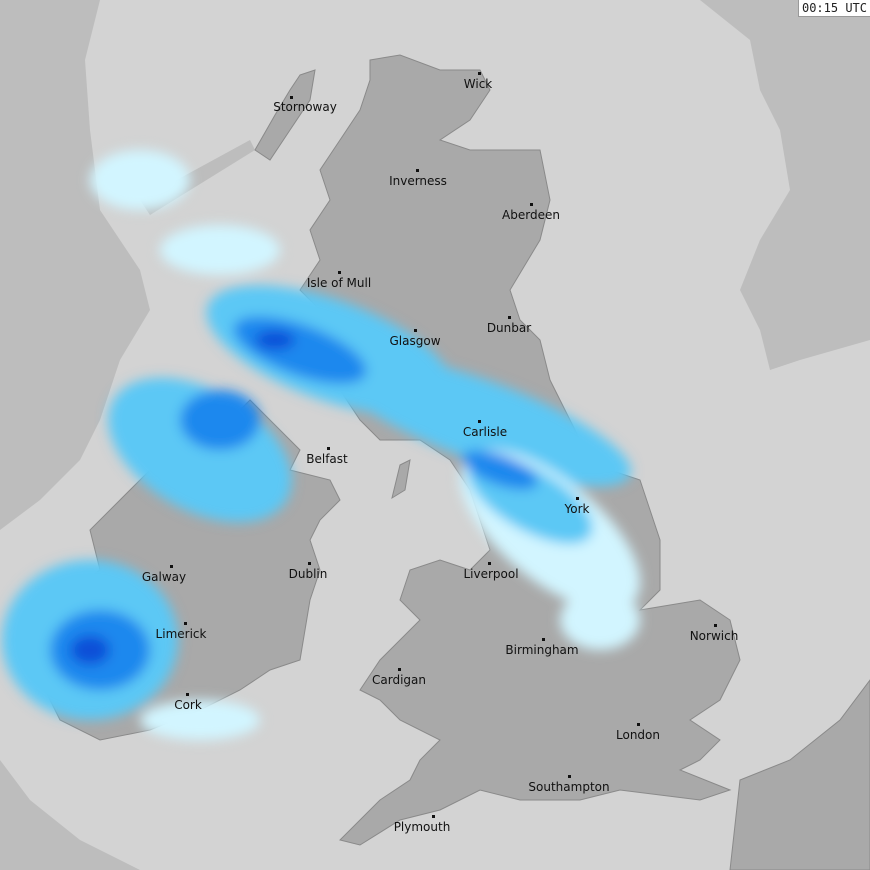  What do you see at coordinates (531, 215) in the screenshot?
I see `city-aberdeen: Aberdeen` at bounding box center [531, 215].